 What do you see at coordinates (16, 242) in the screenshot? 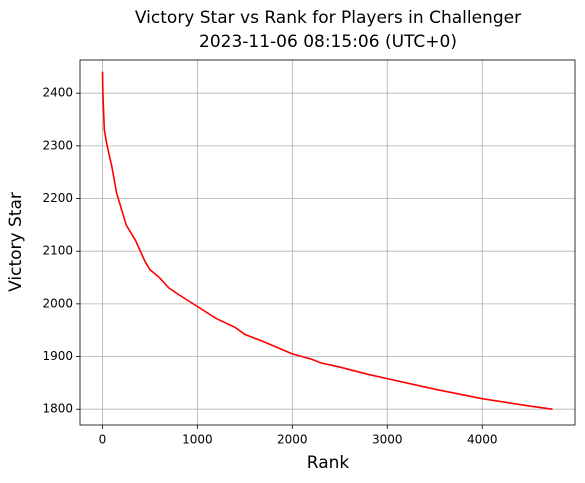
I see `y-axis-label: Victory Star` at bounding box center [16, 242].